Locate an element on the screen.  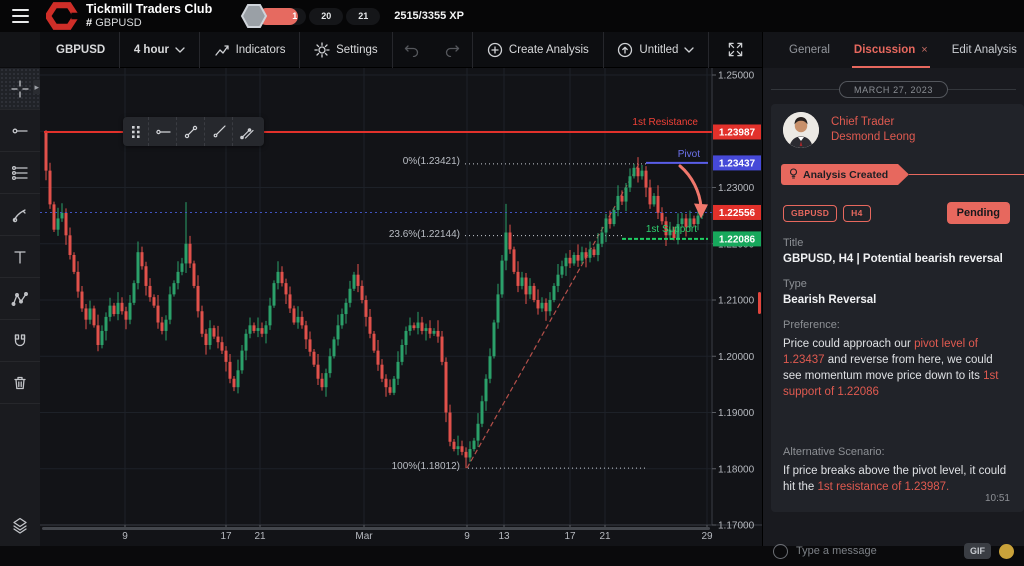
undo-button is located at coordinates (412, 50).